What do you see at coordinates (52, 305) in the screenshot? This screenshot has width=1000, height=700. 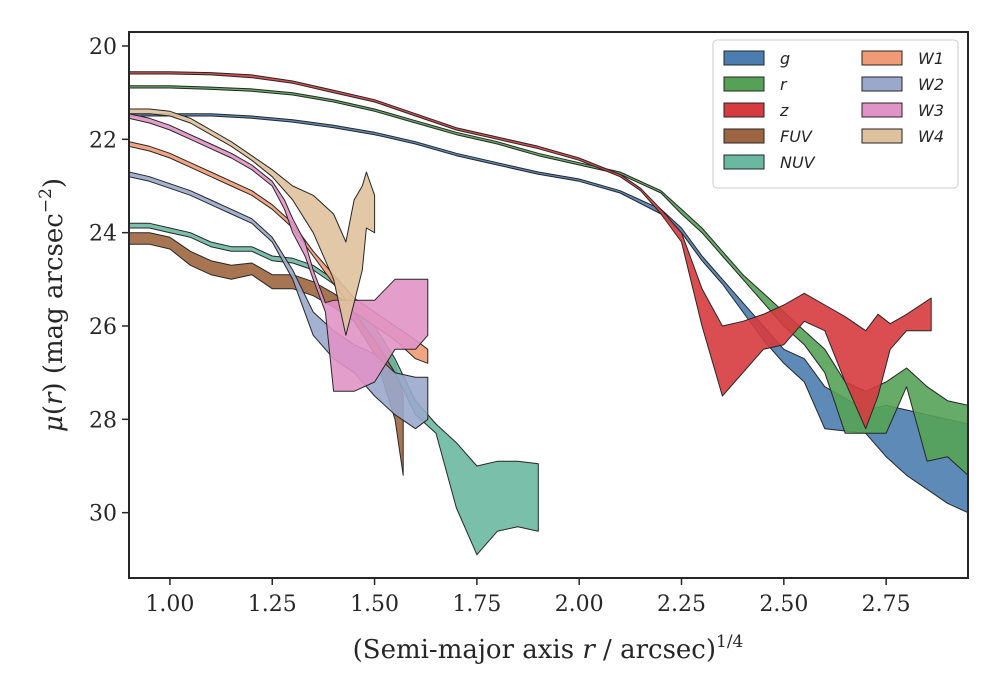 I see `y-axis-label: μ(r) (mag arcsec−2)` at bounding box center [52, 305].